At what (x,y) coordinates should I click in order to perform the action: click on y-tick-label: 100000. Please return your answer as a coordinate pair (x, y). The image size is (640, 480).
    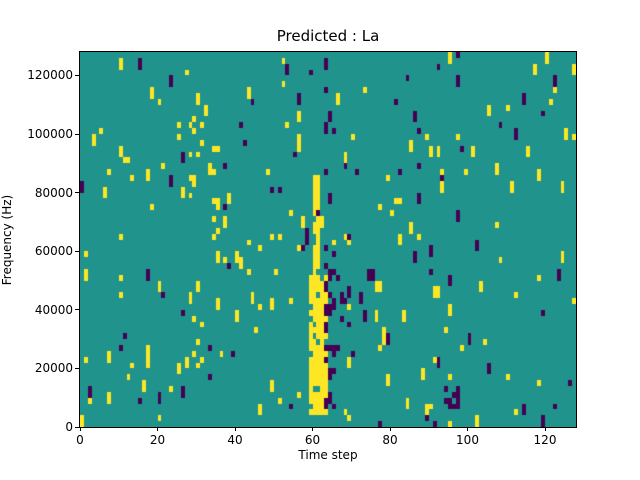
    Looking at the image, I should click on (50, 134).